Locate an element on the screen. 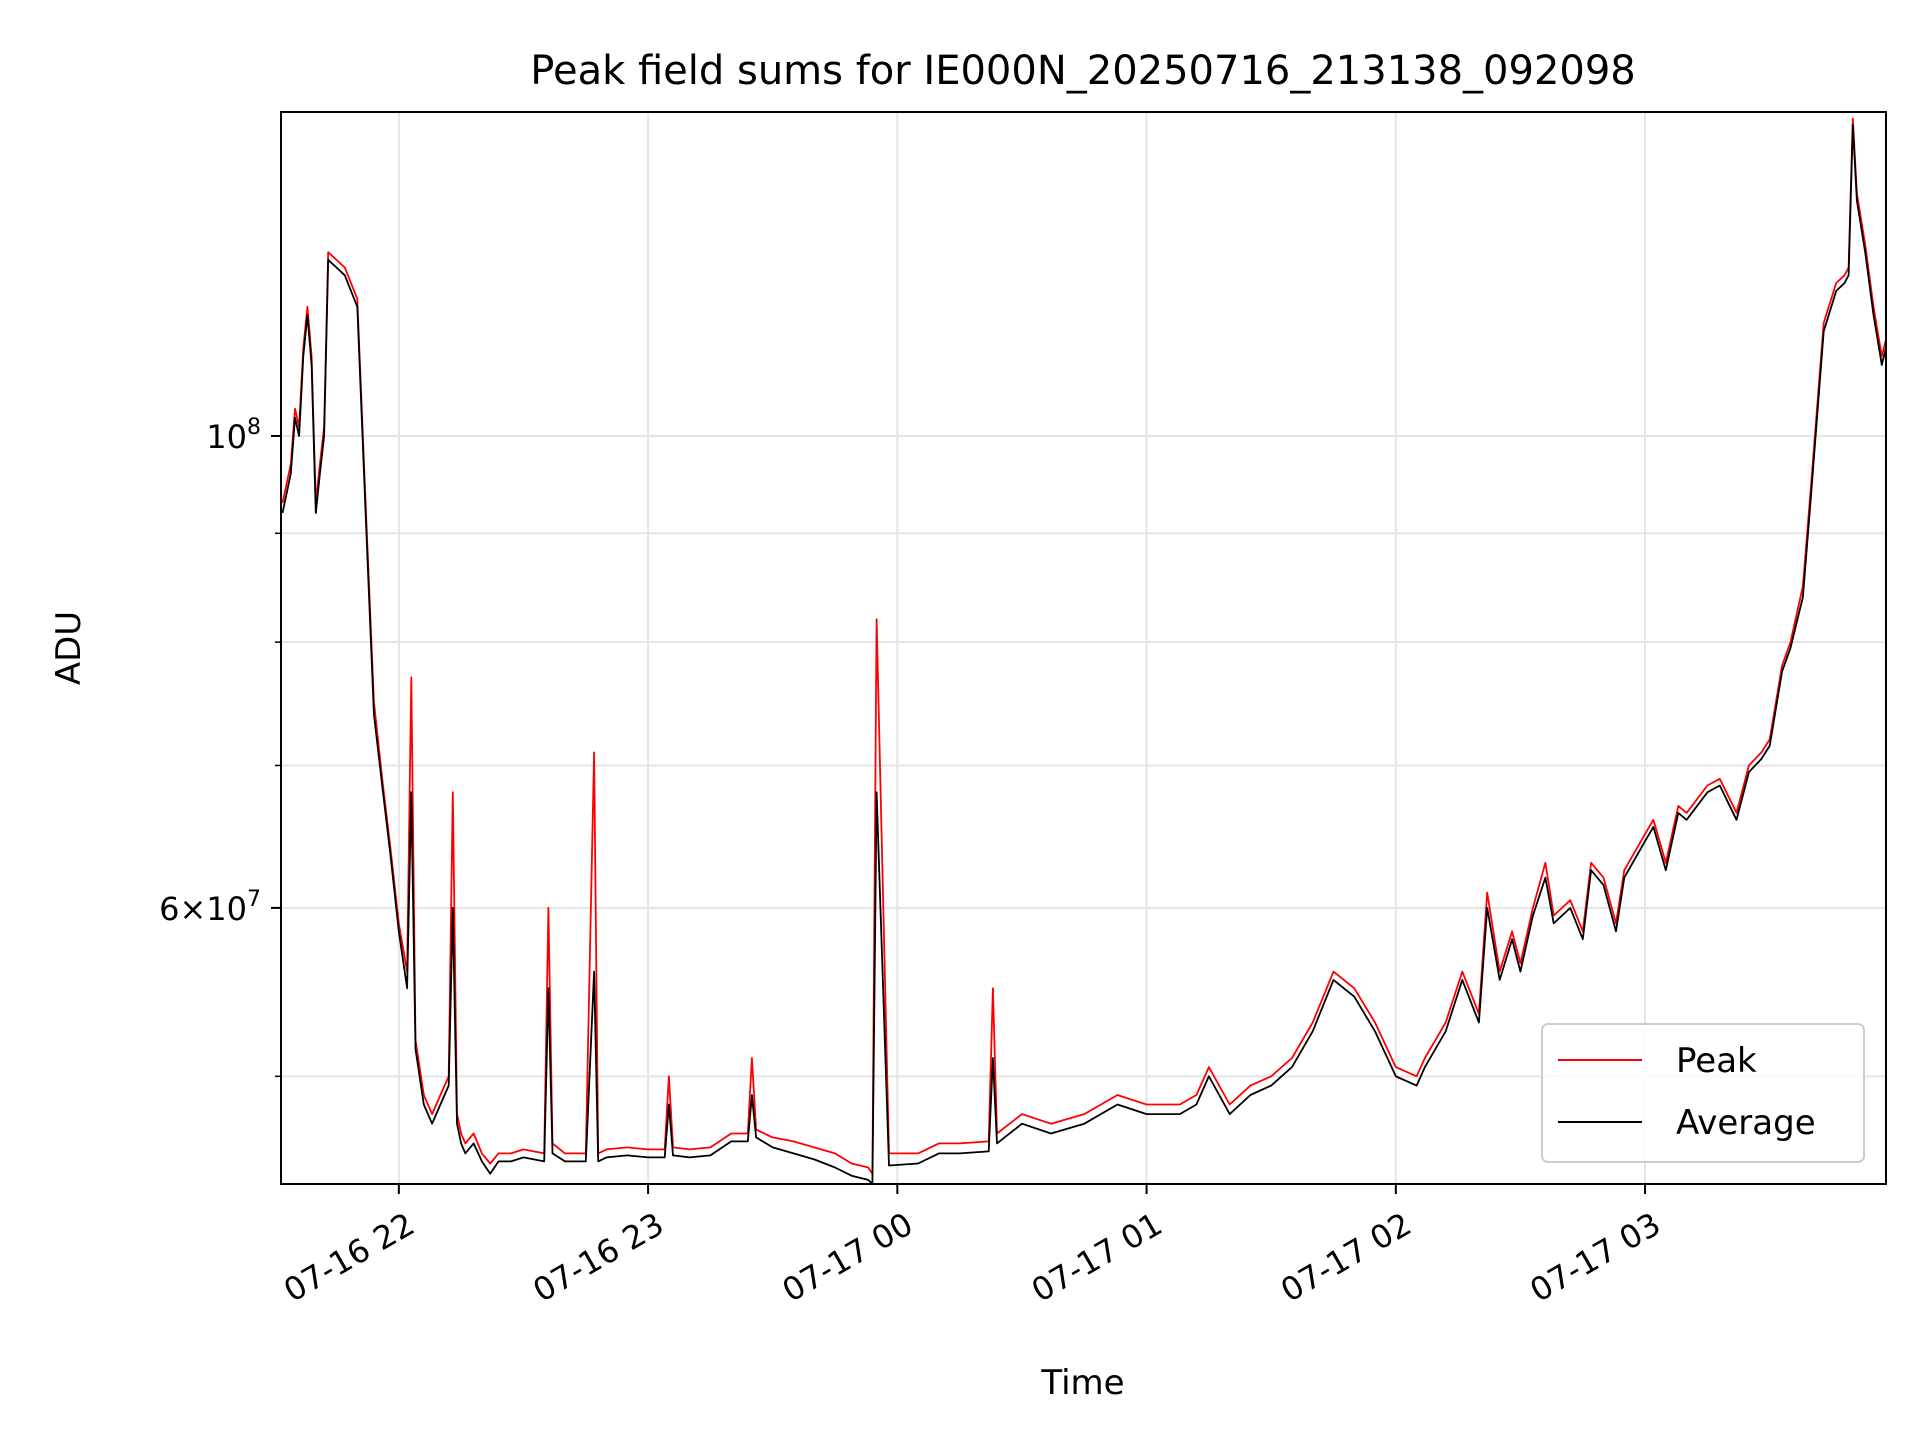 Image resolution: width=1920 pixels, height=1440 pixels. y-axis: 6×107 108 is located at coordinates (220, 746).